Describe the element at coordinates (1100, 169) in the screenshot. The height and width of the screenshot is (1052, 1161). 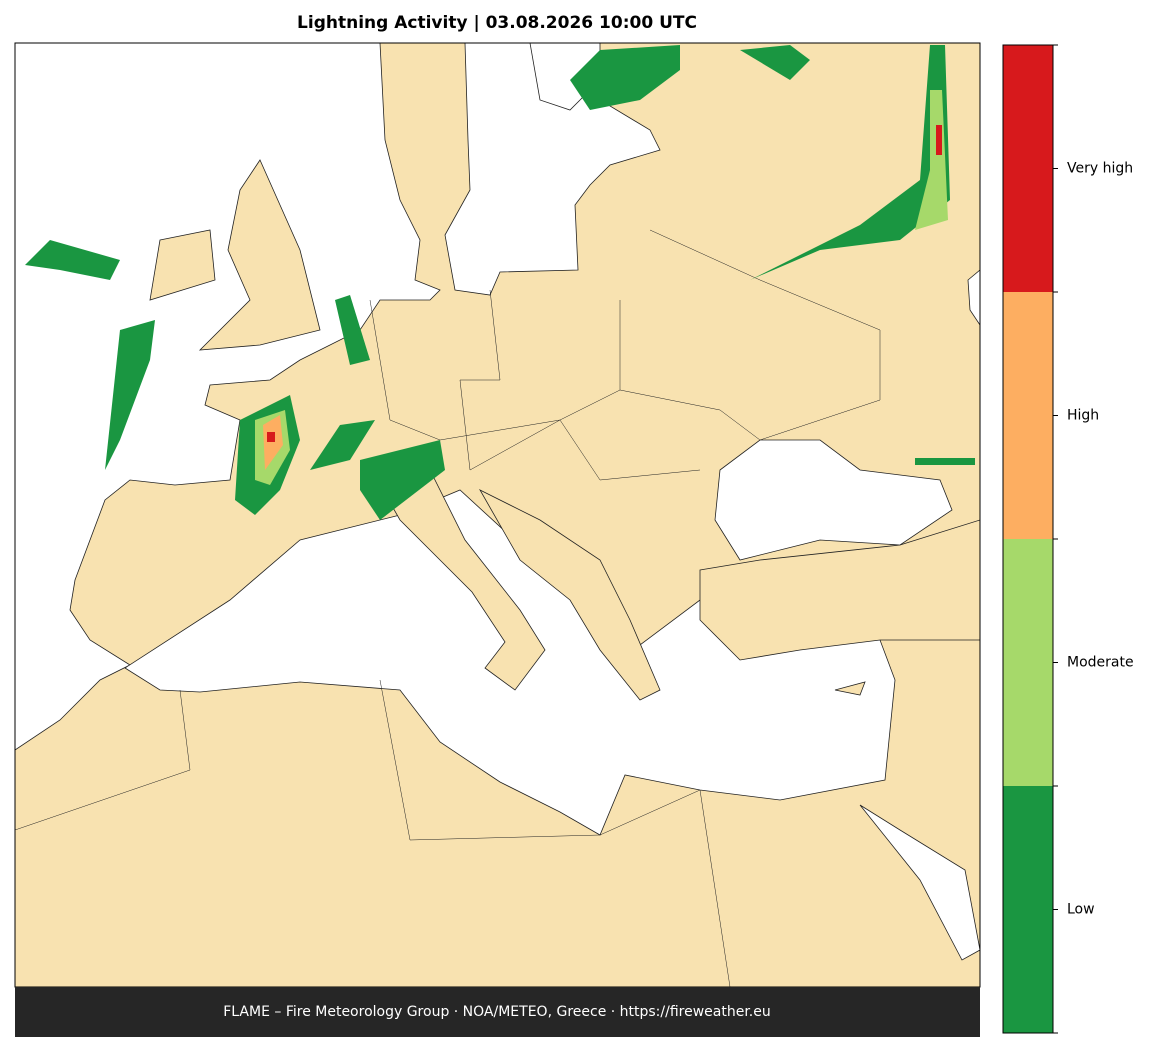
I see `colorbar-label: Very high` at that location.